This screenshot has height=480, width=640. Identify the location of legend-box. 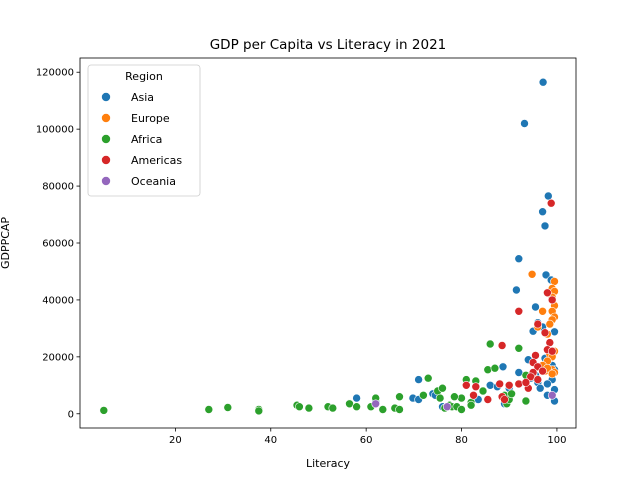
(144, 130).